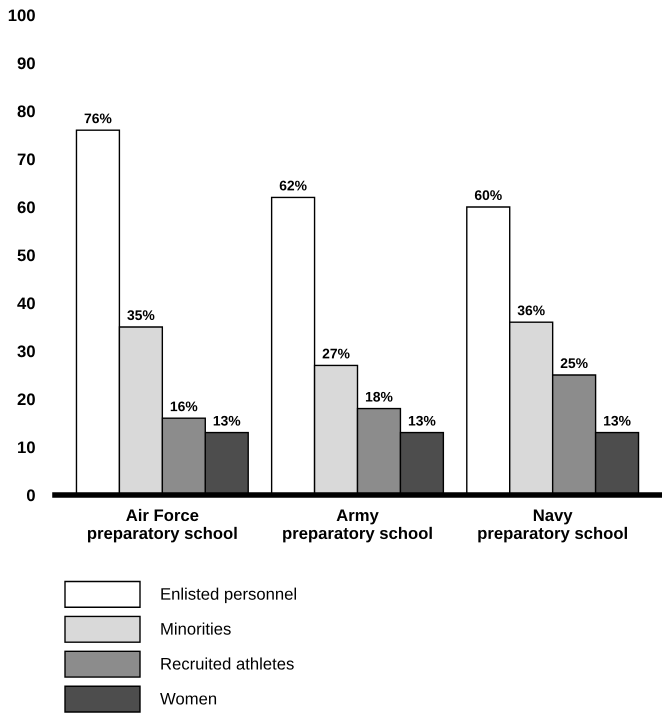  Describe the element at coordinates (379, 397) in the screenshot. I see `data-label: 18%` at that location.